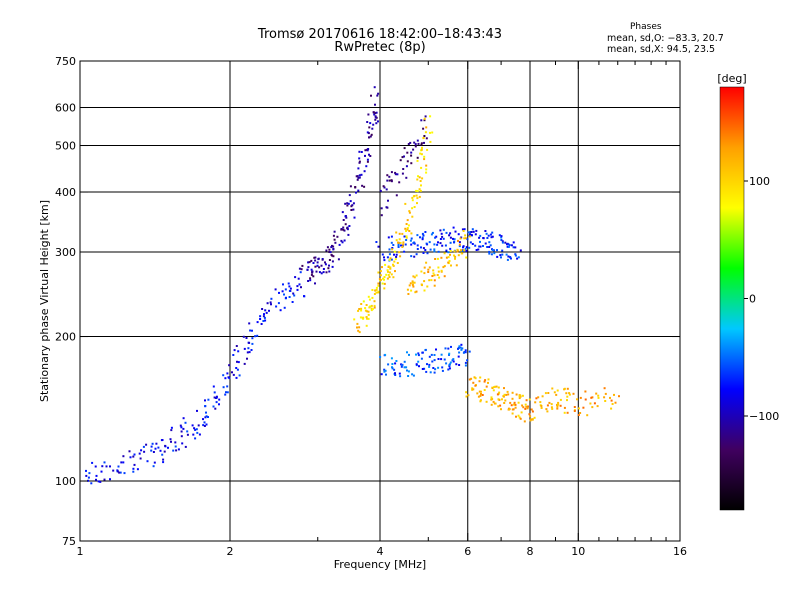 This screenshot has width=800, height=600. What do you see at coordinates (578, 551) in the screenshot?
I see `x-tick-label: 10` at bounding box center [578, 551].